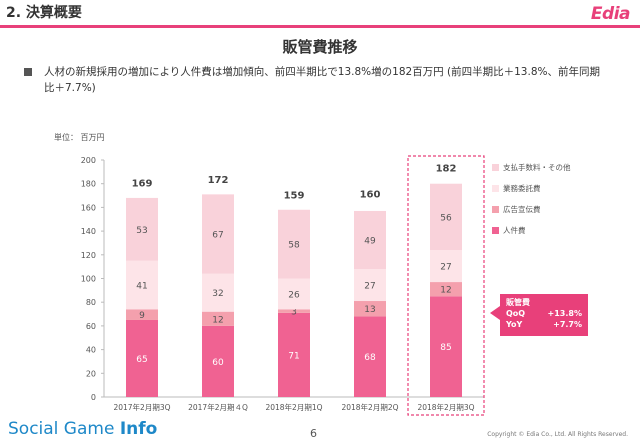  Describe the element at coordinates (28, 72) in the screenshot. I see `bullet-square-icon` at that location.